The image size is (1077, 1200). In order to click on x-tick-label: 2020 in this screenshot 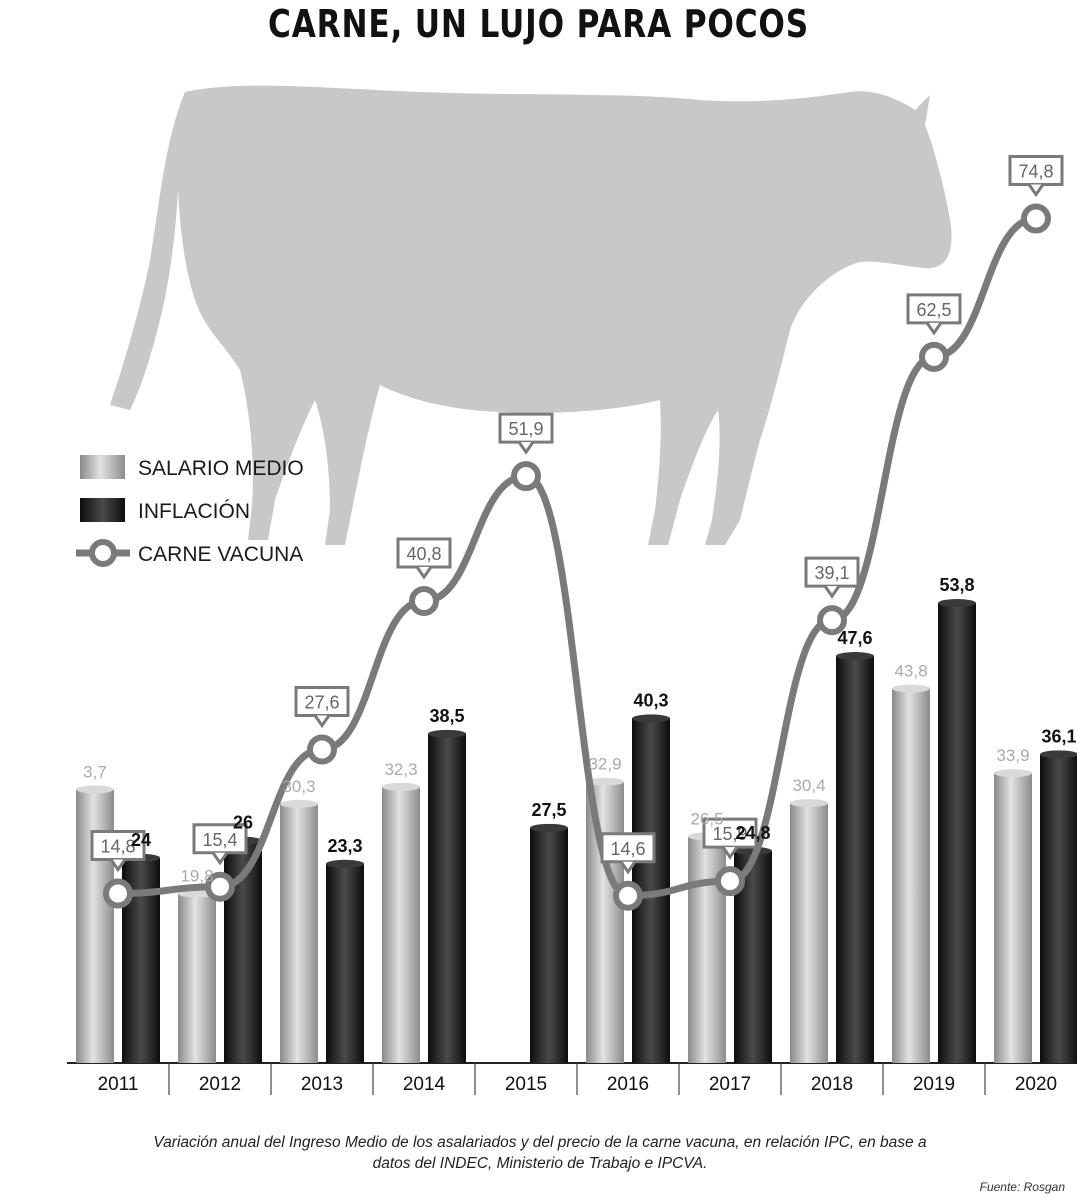, I will do `click(1036, 1084)`.